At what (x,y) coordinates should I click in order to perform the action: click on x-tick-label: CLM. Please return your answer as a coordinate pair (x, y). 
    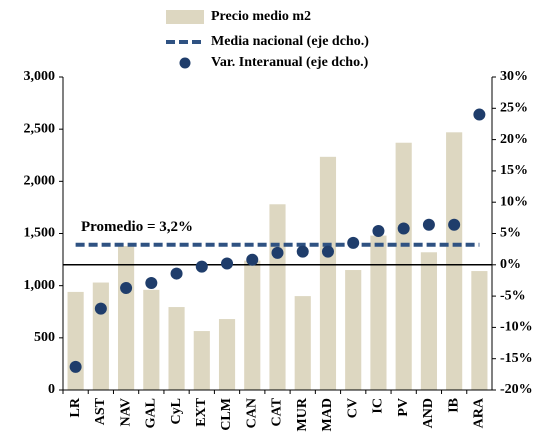
    Looking at the image, I should click on (226, 414).